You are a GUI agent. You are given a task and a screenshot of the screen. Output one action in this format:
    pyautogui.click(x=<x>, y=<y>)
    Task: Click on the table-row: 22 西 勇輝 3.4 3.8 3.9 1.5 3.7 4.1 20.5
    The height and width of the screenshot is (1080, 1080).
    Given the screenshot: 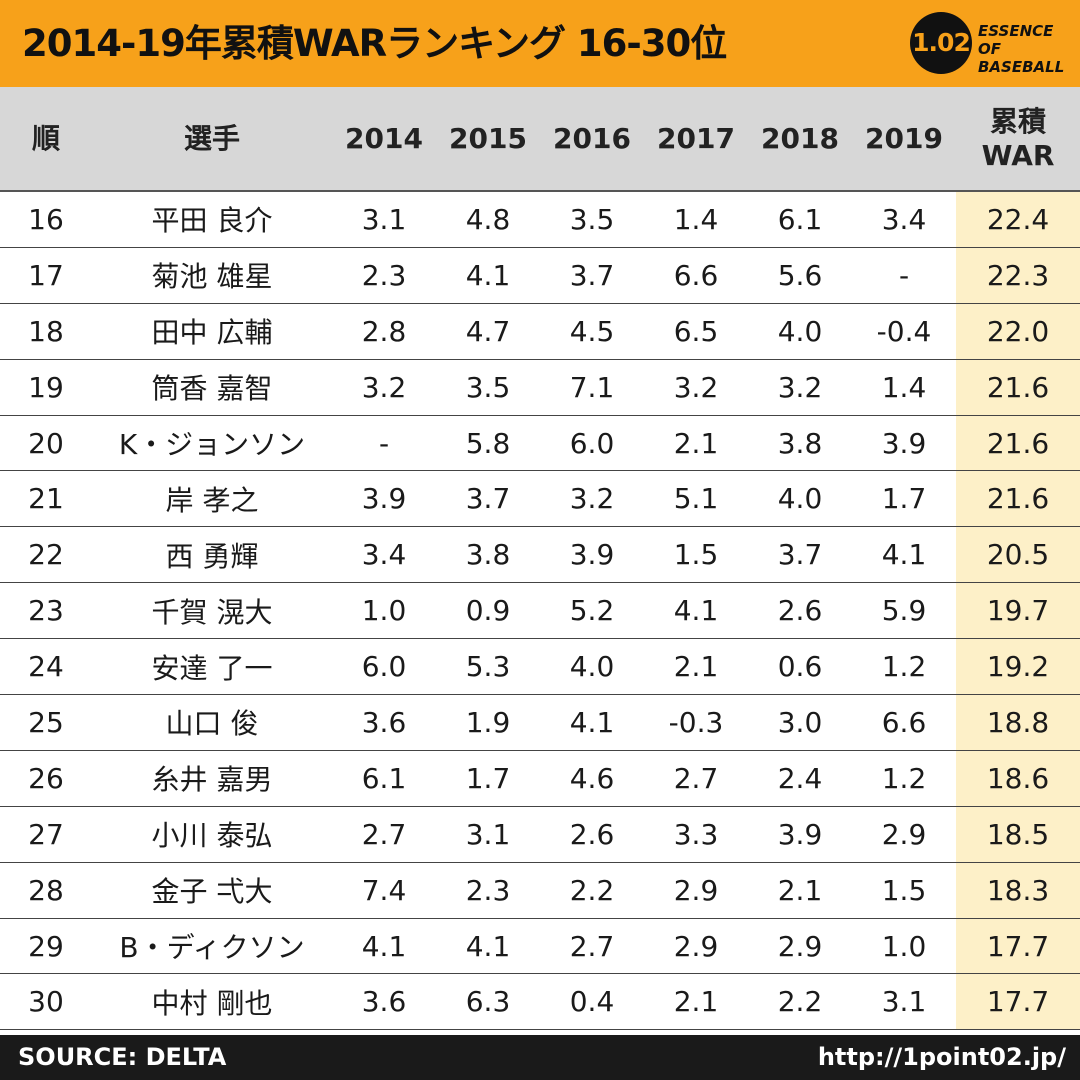 What is the action you would take?
    pyautogui.click(x=540, y=555)
    